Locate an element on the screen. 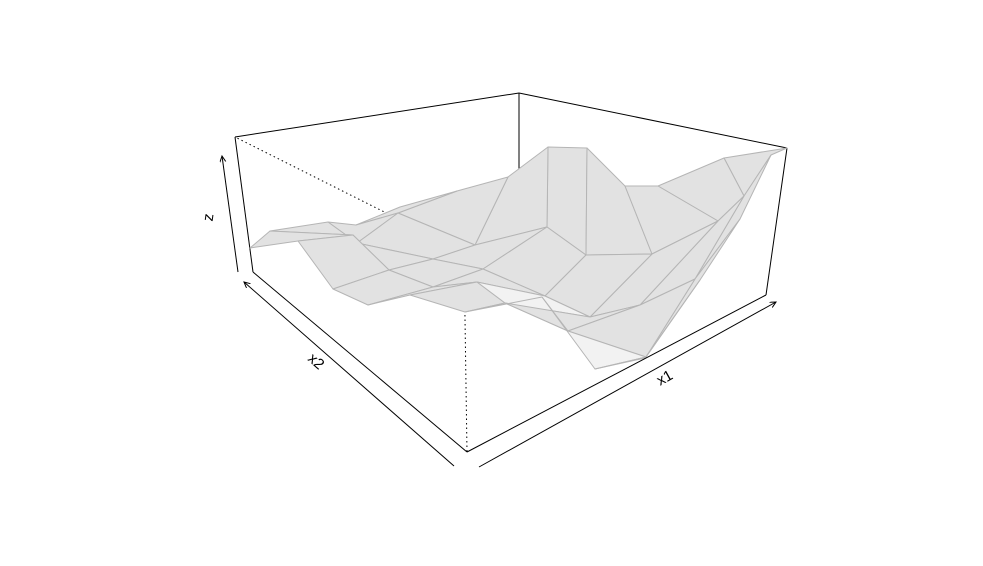 The width and height of the screenshot is (983, 566). box-edge-hidden-vertical is located at coordinates (465, 352).